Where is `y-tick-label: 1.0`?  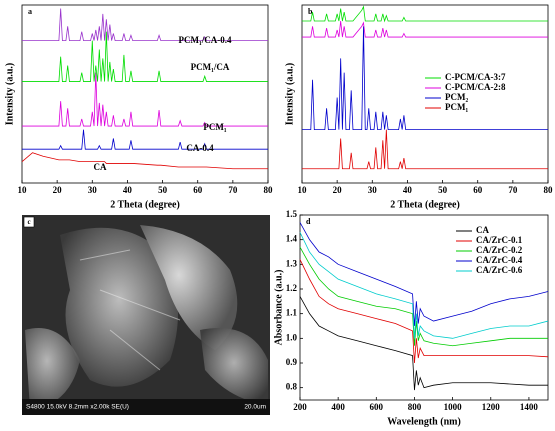 y-tick-label: 1.0 is located at coordinates (292, 337).